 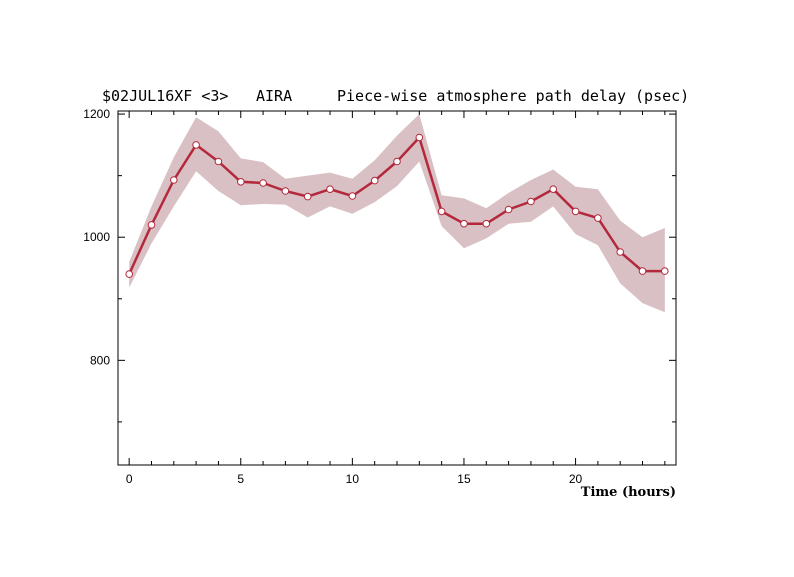 I want to click on y-tick-label: 1000, so click(x=96, y=237).